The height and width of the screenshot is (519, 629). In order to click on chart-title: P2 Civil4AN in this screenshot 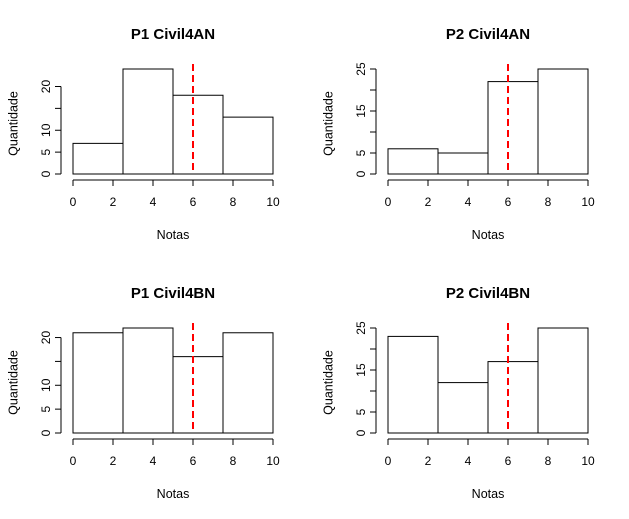, I will do `click(488, 34)`.